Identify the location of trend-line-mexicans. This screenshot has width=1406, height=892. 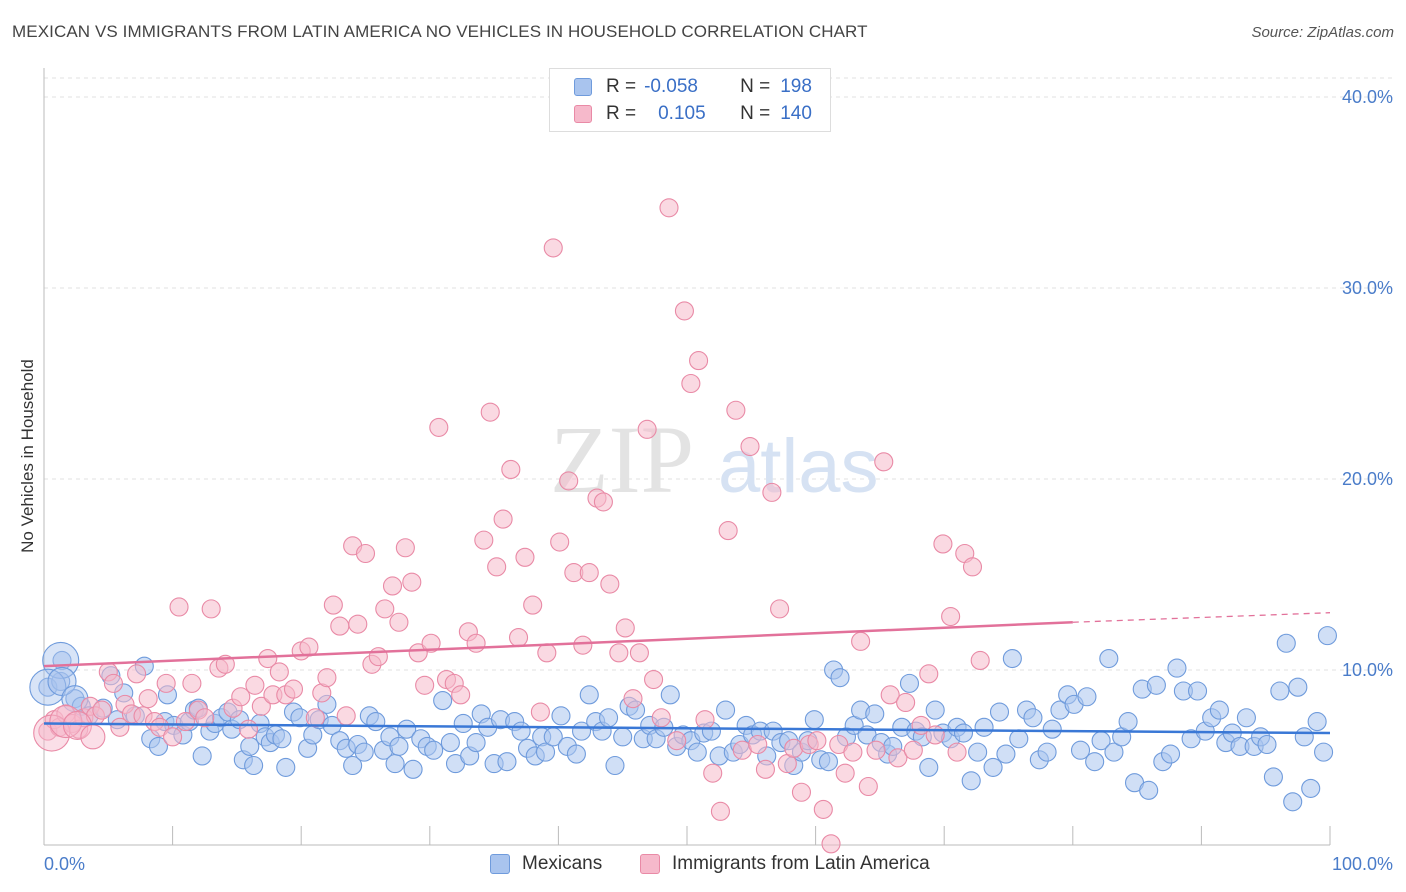
(687, 728).